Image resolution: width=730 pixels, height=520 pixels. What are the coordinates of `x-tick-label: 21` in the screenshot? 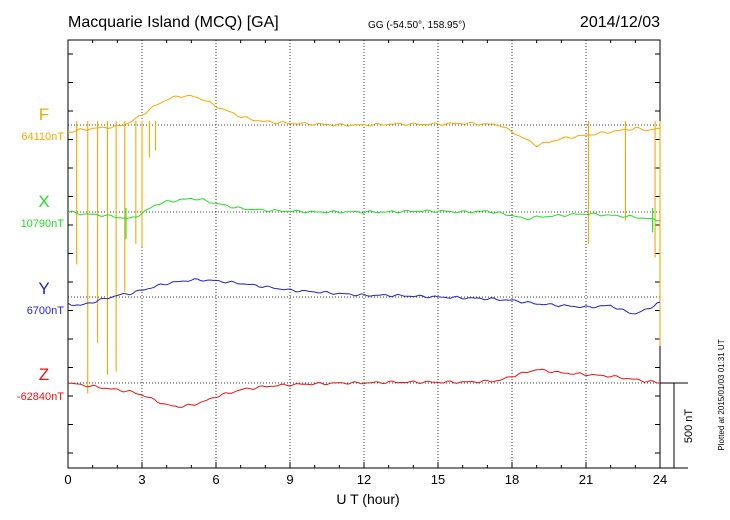 It's located at (586, 479).